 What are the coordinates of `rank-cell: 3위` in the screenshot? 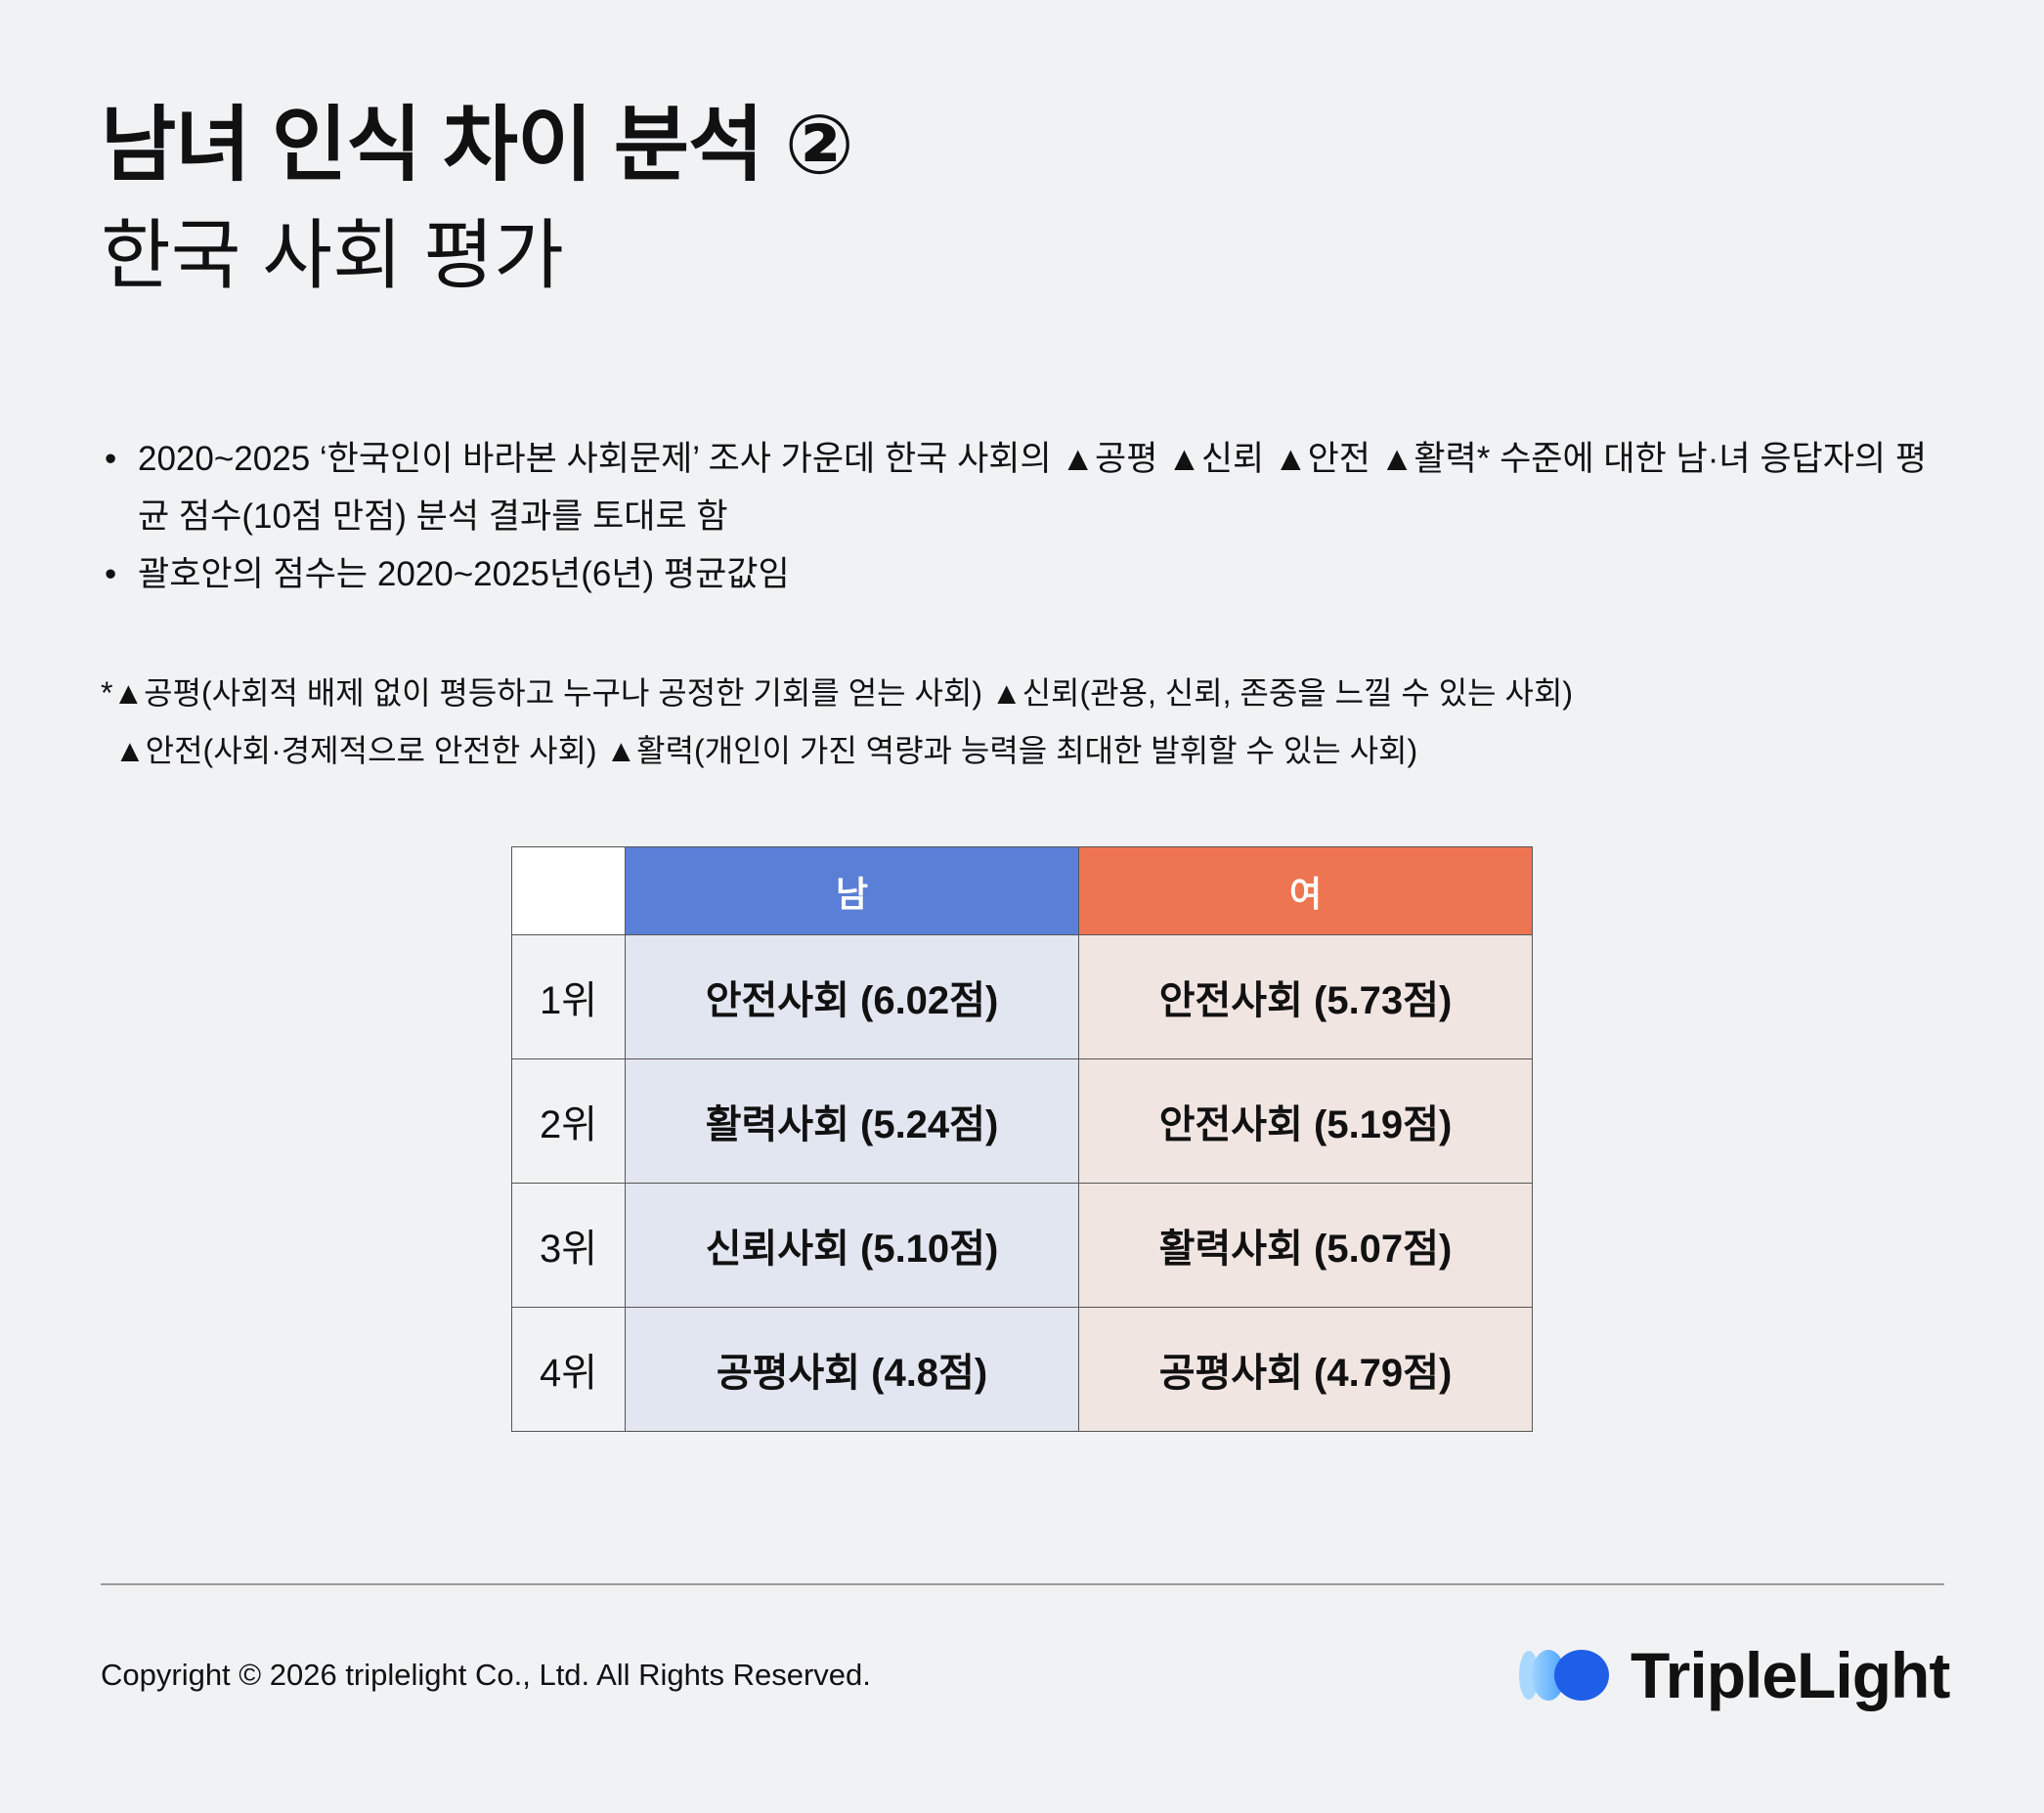 It's located at (568, 1245).